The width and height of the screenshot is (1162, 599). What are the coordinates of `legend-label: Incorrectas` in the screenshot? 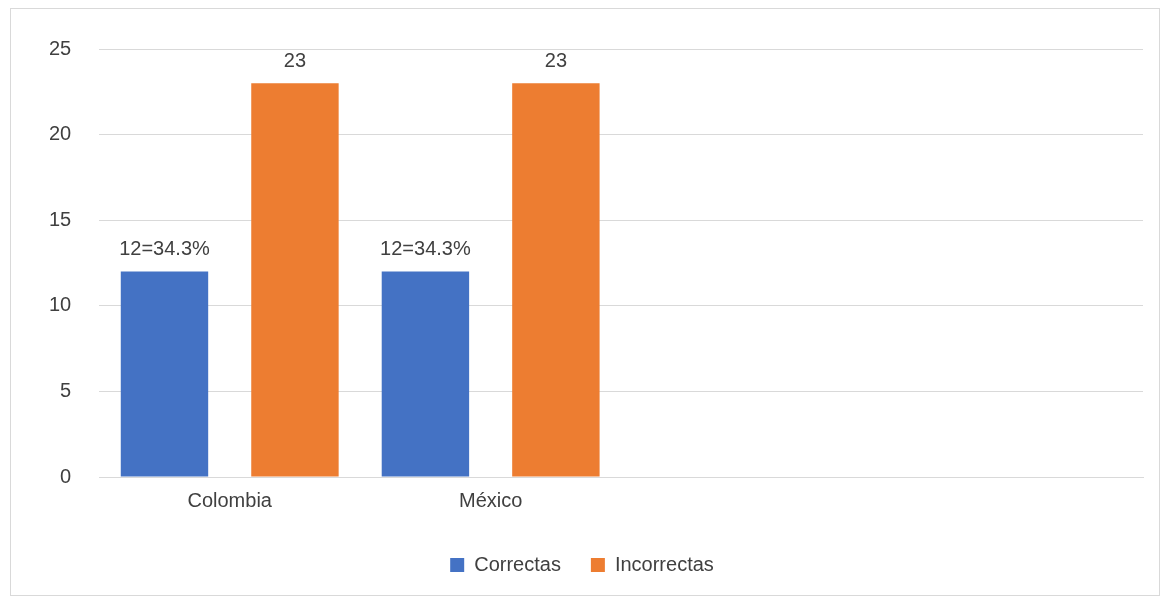 It's located at (664, 563).